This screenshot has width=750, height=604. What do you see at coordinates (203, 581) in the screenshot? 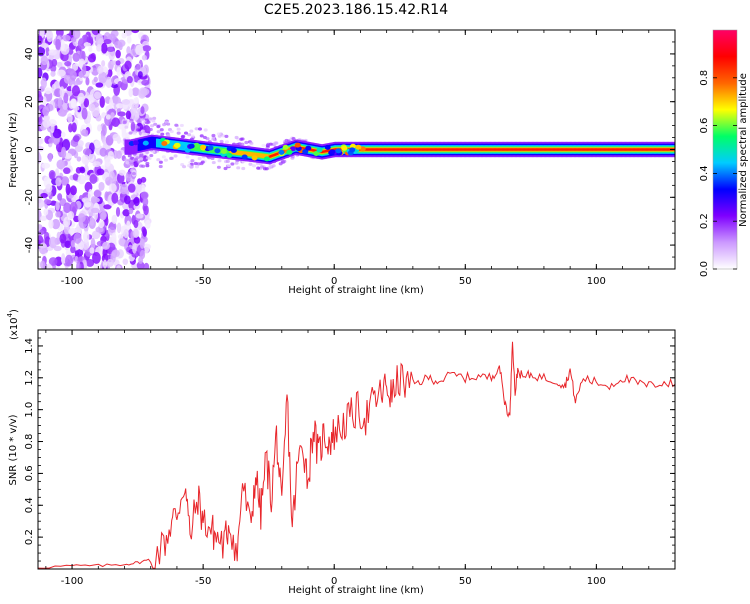
I see `x-tick-label: -50` at bounding box center [203, 581].